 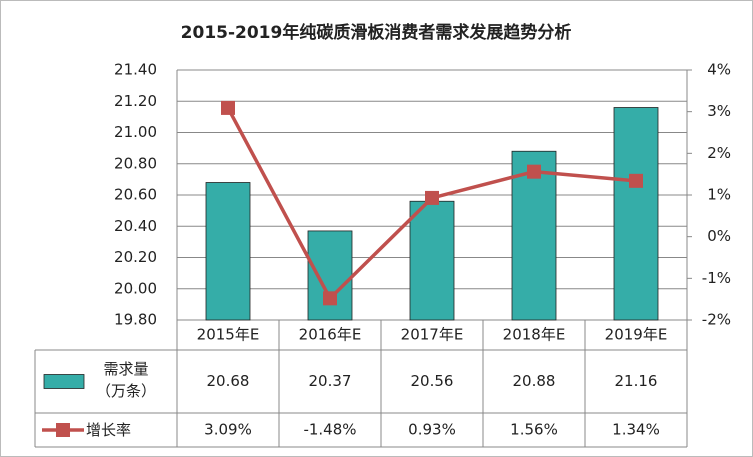 I want to click on y-tick-label: 19.80, so click(x=135, y=320).